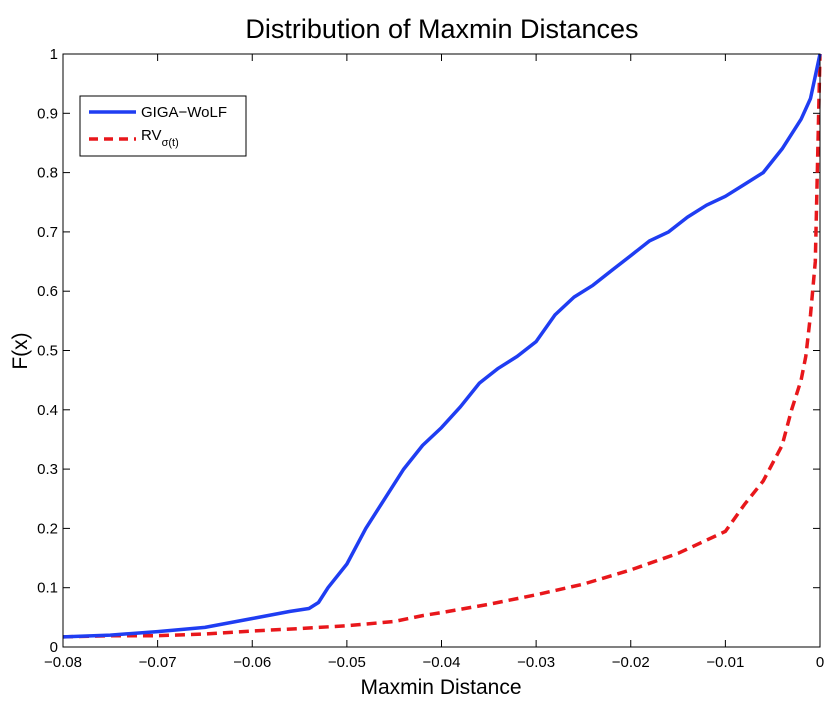 The width and height of the screenshot is (830, 702). I want to click on y-tick-label: 0.2, so click(47, 528).